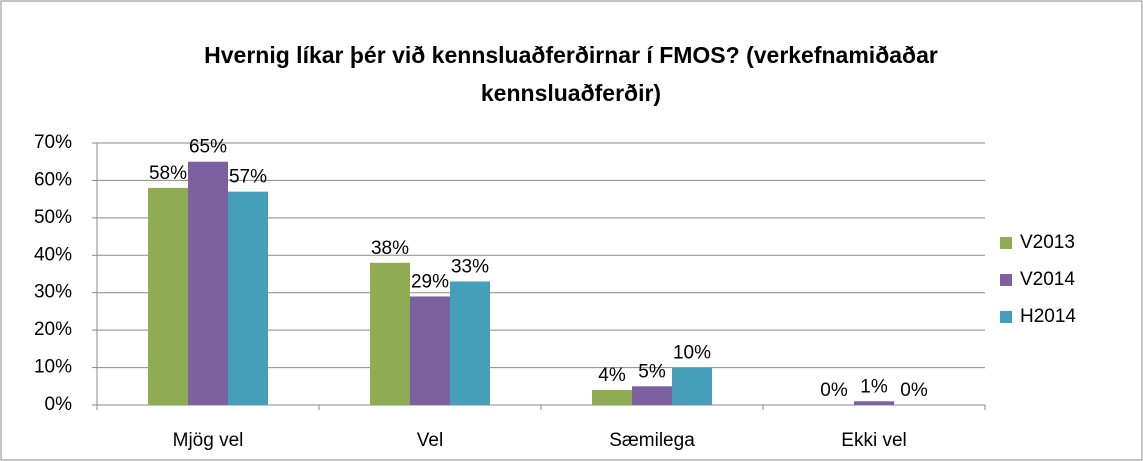 This screenshot has height=461, width=1143. Describe the element at coordinates (168, 173) in the screenshot. I see `data-label: 58%` at that location.